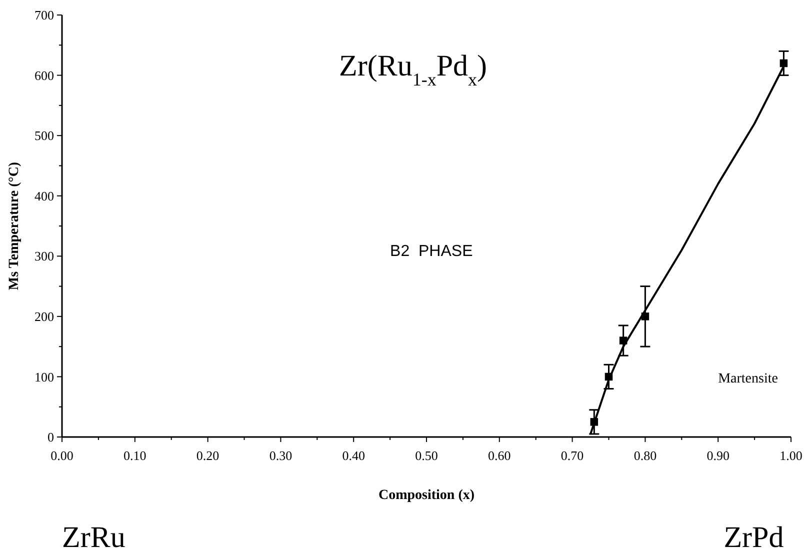 The image size is (812, 559). Describe the element at coordinates (62, 455) in the screenshot. I see `x-tick-label: 0.00` at that location.